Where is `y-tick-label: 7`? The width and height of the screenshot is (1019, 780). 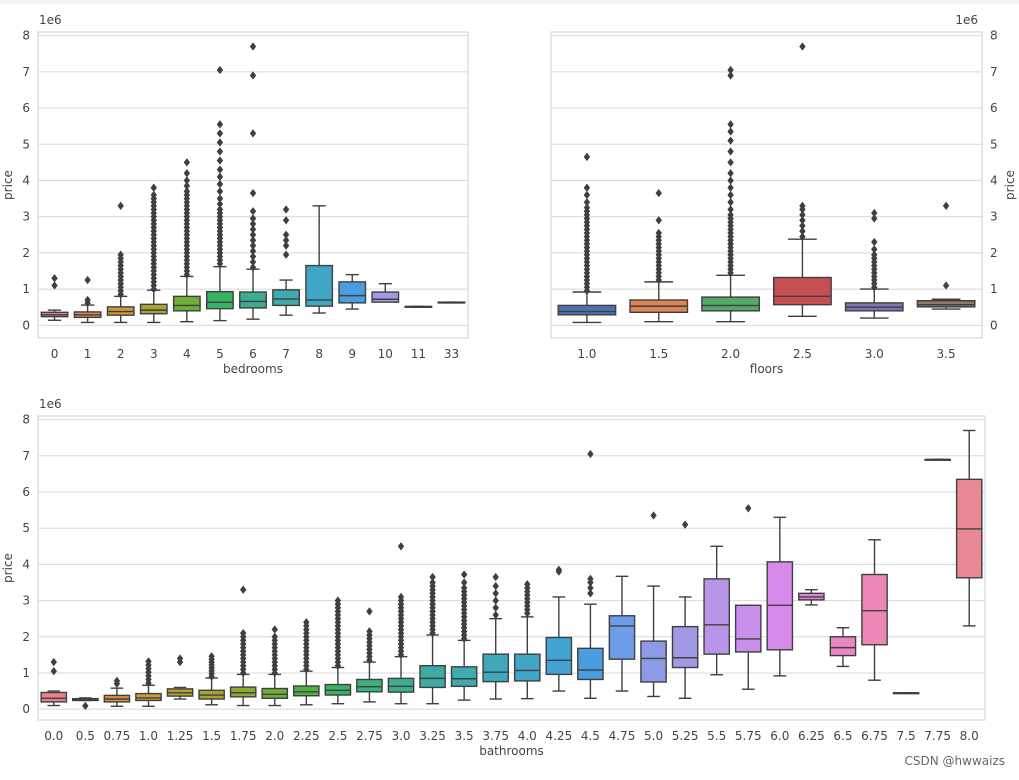 y-tick-label: 7 is located at coordinates (26, 456).